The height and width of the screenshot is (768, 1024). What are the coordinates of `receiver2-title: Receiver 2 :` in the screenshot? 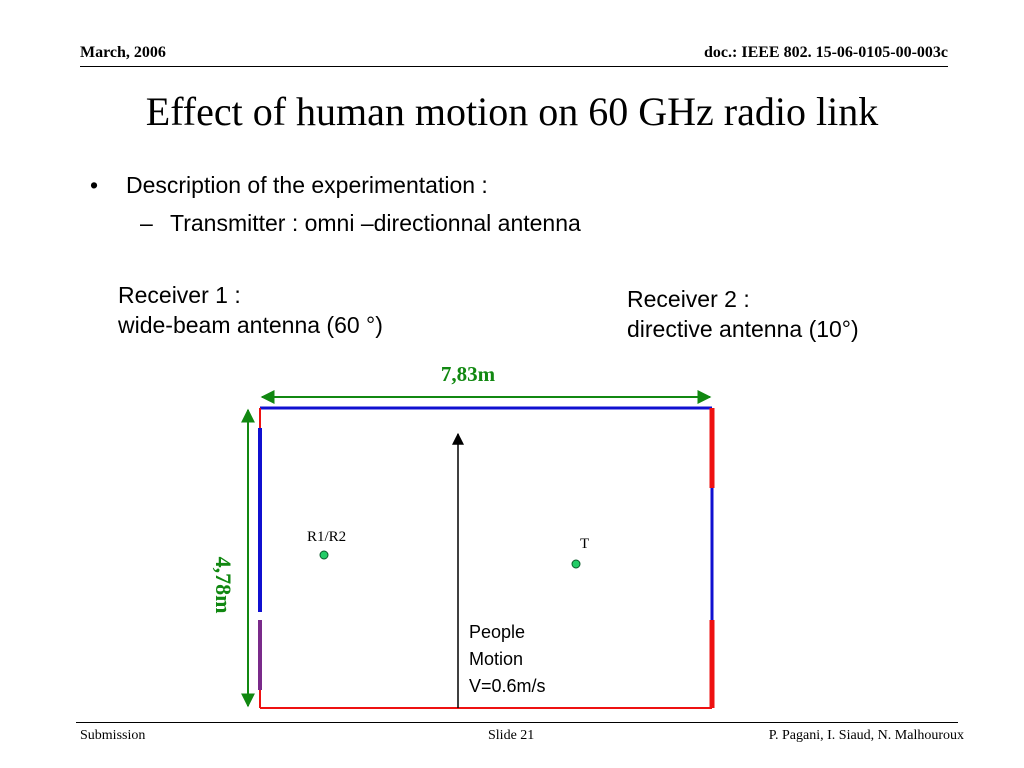 It's located at (688, 299).